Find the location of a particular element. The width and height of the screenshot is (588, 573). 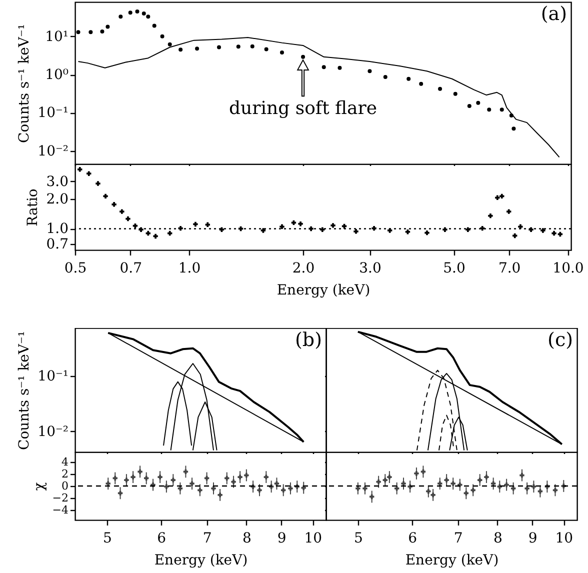

x-tick-label: 3.0 is located at coordinates (370, 268).